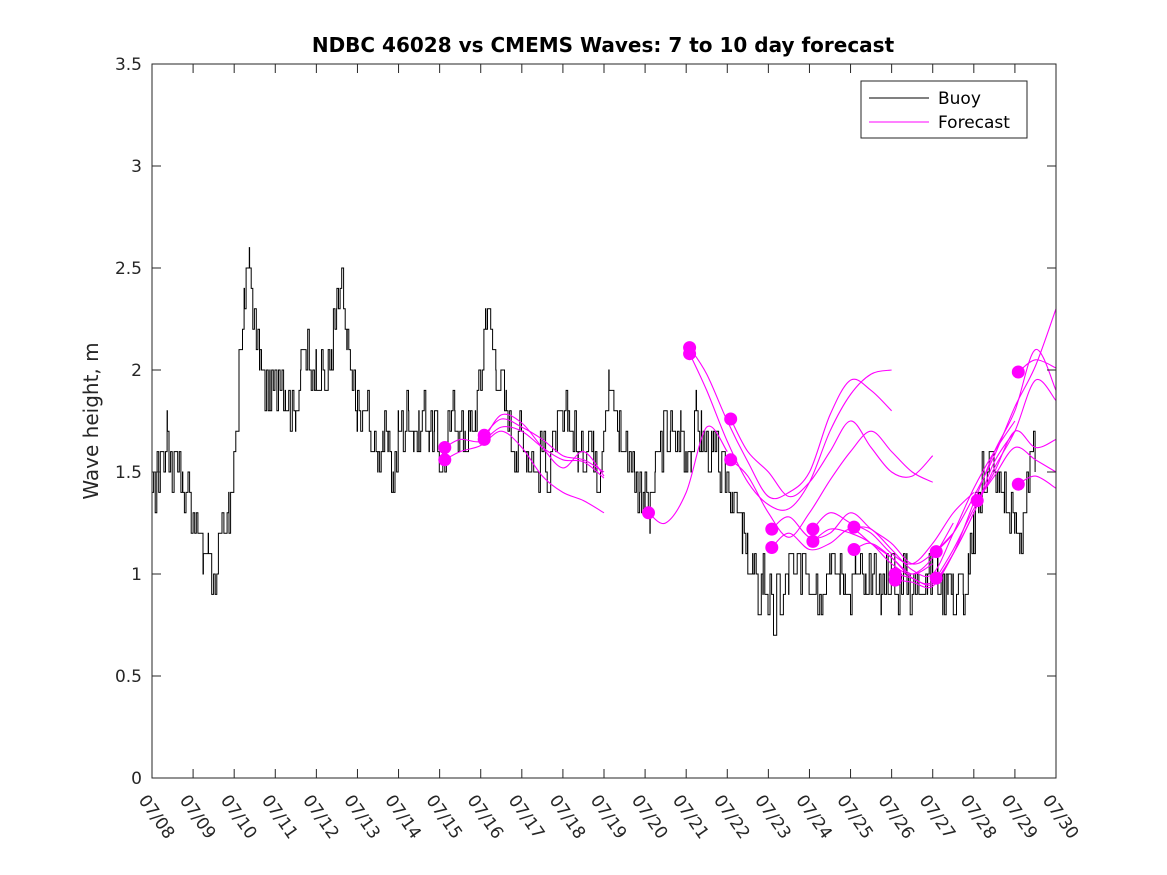  What do you see at coordinates (128, 473) in the screenshot?
I see `y-tick-label: 1.5` at bounding box center [128, 473].